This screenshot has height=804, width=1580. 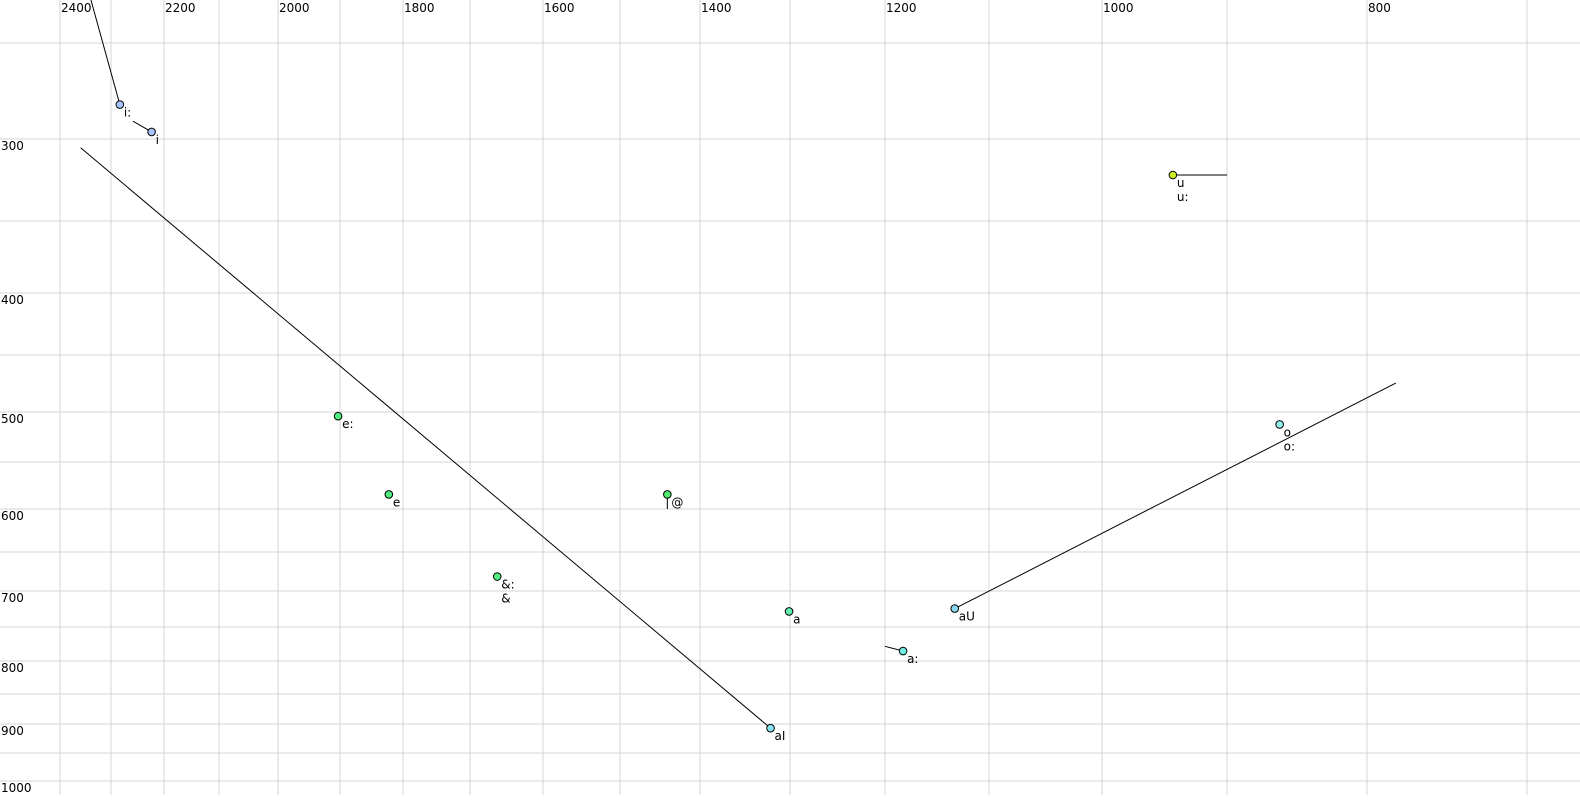 What do you see at coordinates (12, 598) in the screenshot?
I see `y-tick-label: 700` at bounding box center [12, 598].